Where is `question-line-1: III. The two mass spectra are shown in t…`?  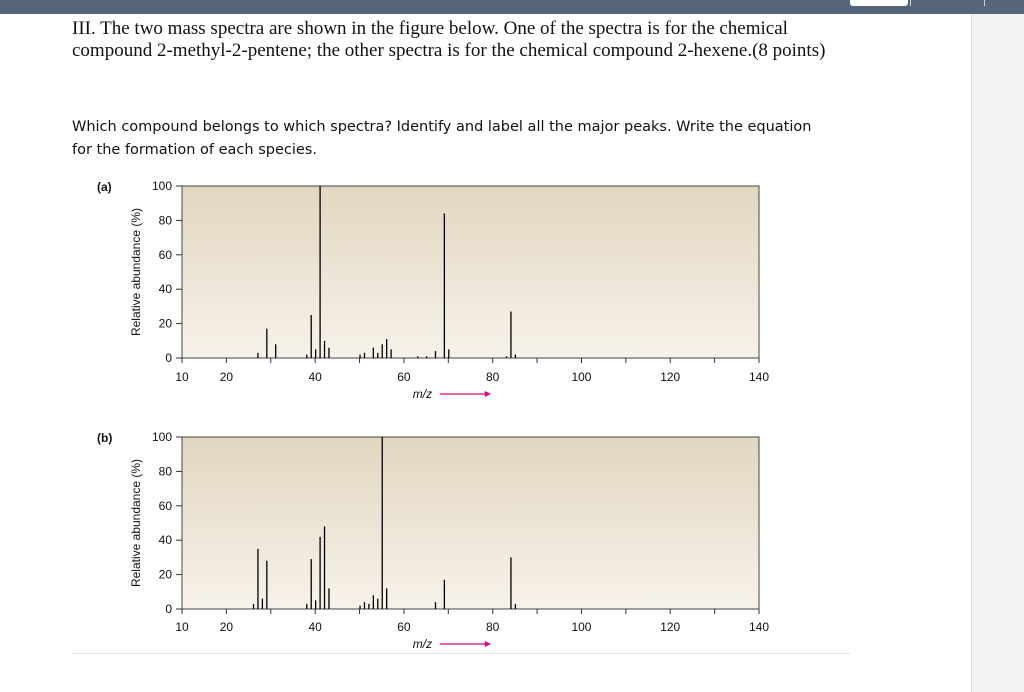
question-line-1: III. The two mass spectra are shown in t… is located at coordinates (430, 28).